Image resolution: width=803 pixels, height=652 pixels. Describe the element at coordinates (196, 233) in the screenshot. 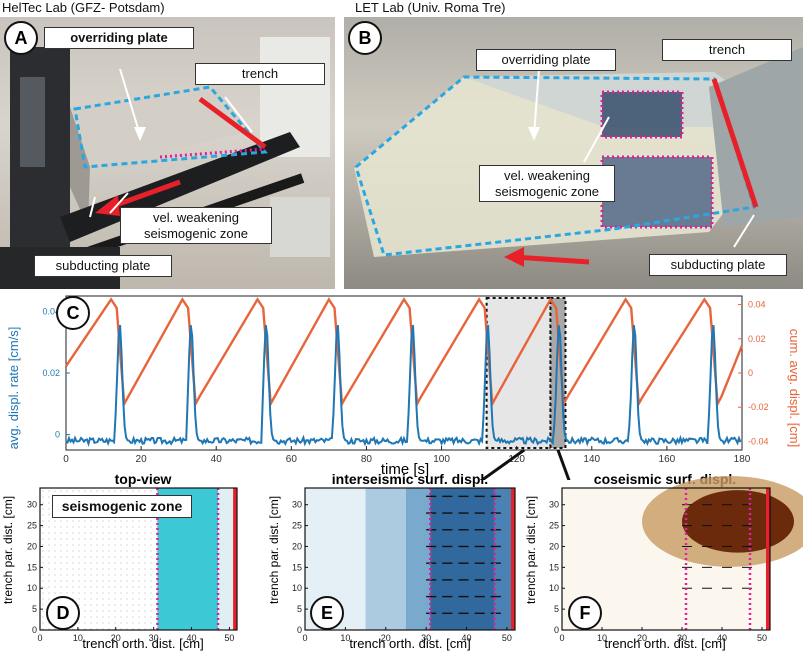

I see `vel-weakening-line2: seismogenic zone` at that location.